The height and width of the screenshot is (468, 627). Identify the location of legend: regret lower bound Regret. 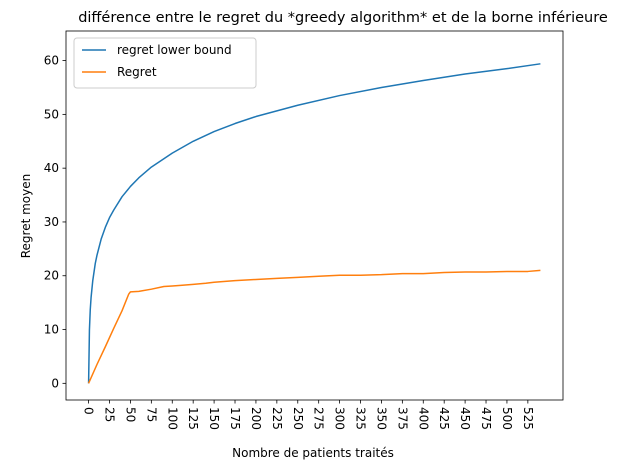
(165, 63).